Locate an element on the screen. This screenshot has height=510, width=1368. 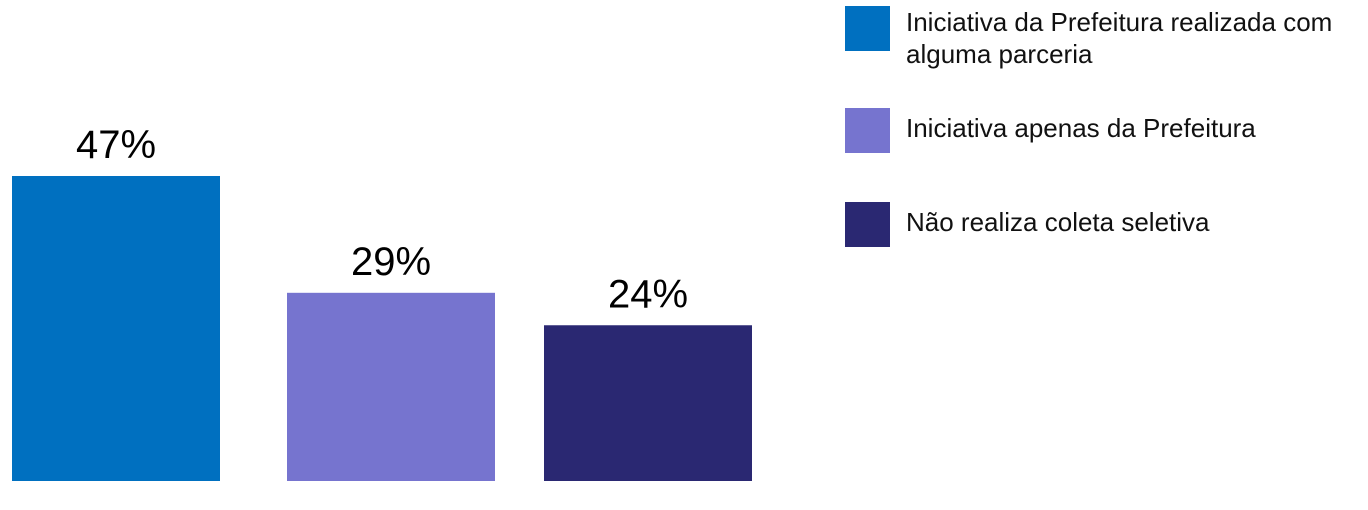
bar-parceria is located at coordinates (116, 328).